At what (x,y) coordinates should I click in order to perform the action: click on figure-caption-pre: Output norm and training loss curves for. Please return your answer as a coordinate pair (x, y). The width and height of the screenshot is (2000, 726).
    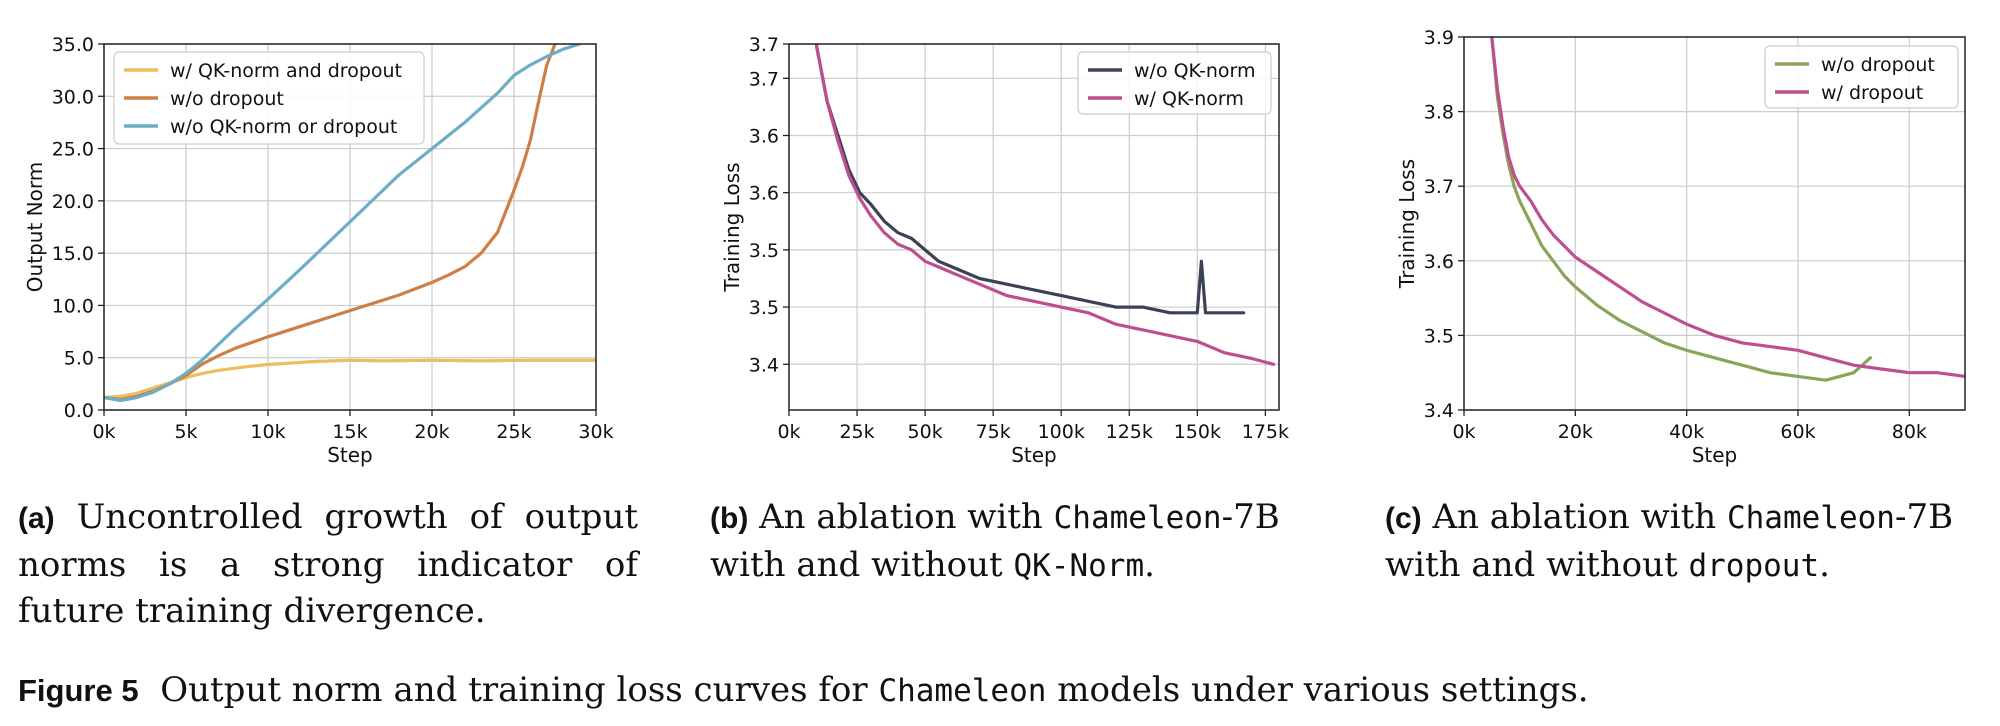
    Looking at the image, I should click on (519, 690).